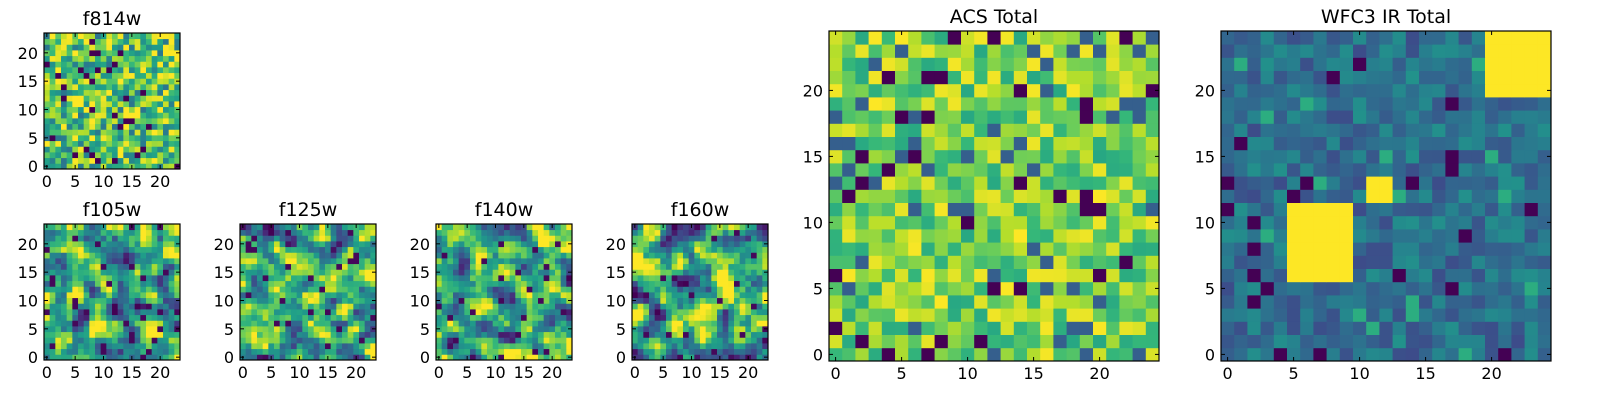 The image size is (1600, 400). I want to click on x-tick-label: 15, so click(1033, 373).